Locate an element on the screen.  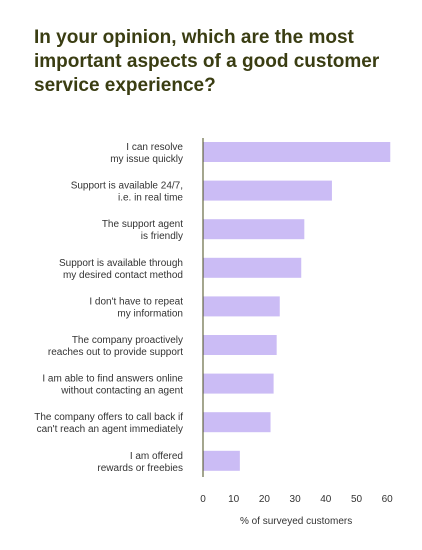
category-label-3-line-1: my desired contact method is located at coordinates (123, 275).